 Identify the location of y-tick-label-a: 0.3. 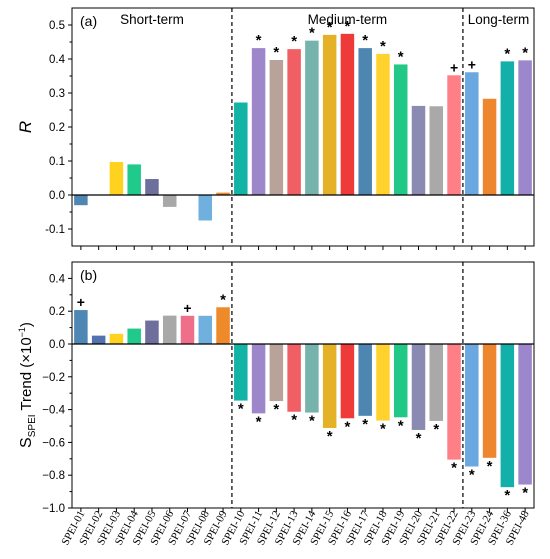
(57, 94).